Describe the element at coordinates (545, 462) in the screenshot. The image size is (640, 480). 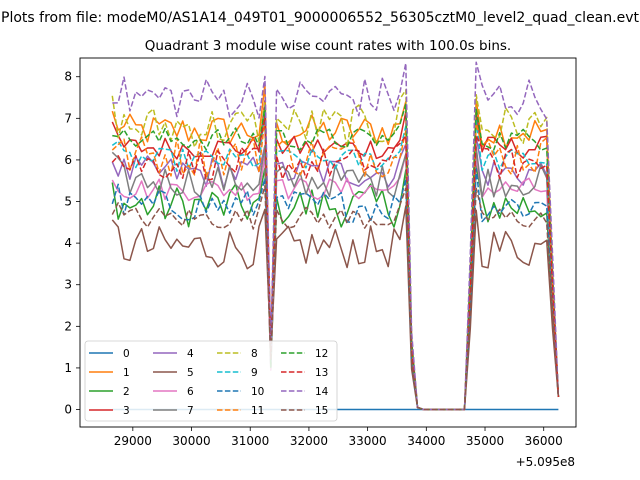
I see `x-offset-label: +5.095e8` at that location.